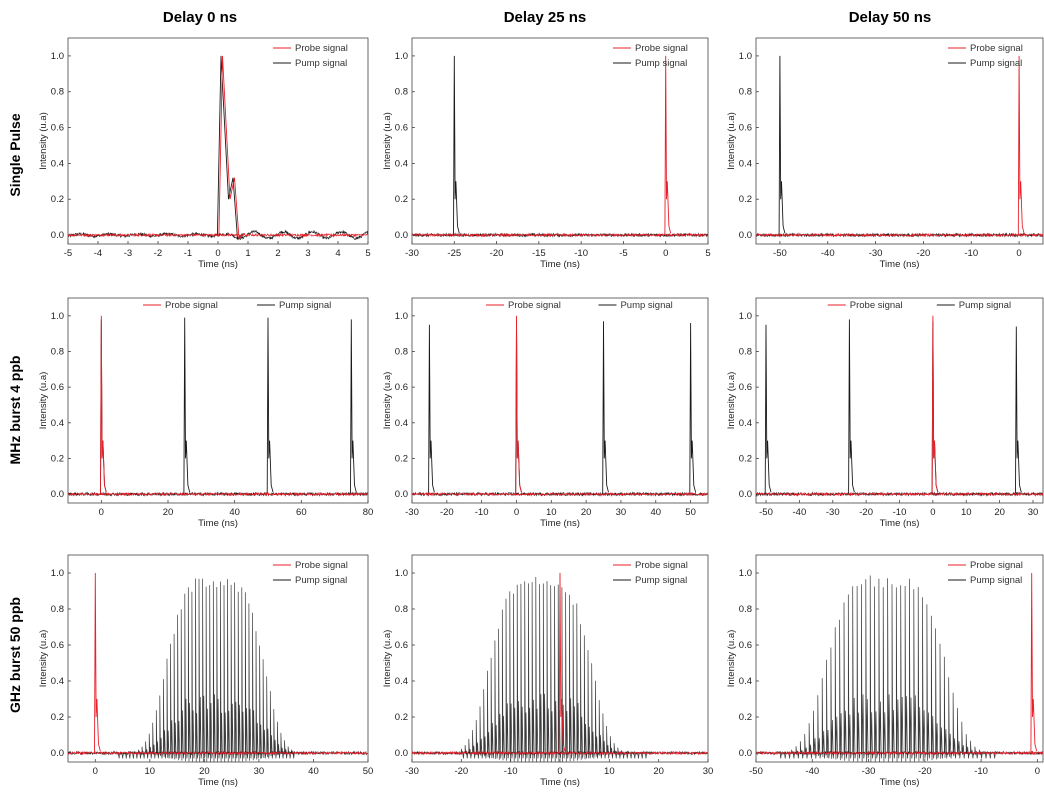  What do you see at coordinates (401, 609) in the screenshot?
I see `y-tick-label: 0.8` at bounding box center [401, 609].